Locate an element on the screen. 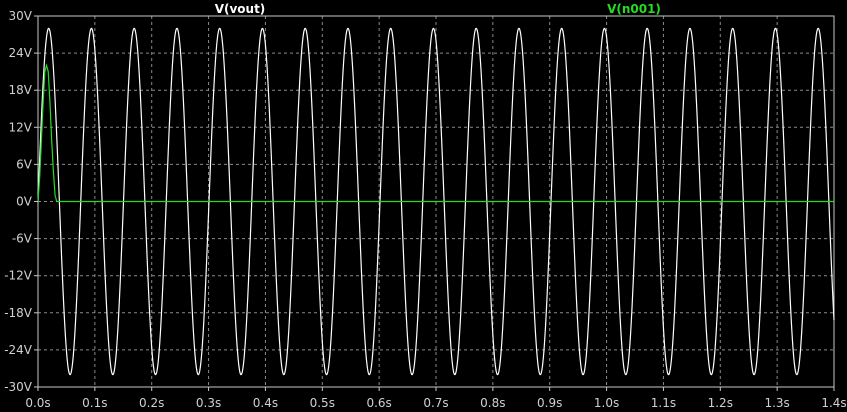 The width and height of the screenshot is (847, 412). y-tick-label: 6V is located at coordinates (24, 164).